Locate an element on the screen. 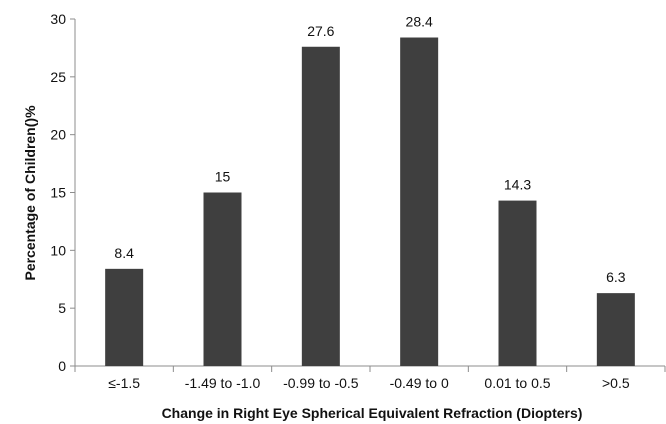  y-tick-label: 20 is located at coordinates (58, 135).